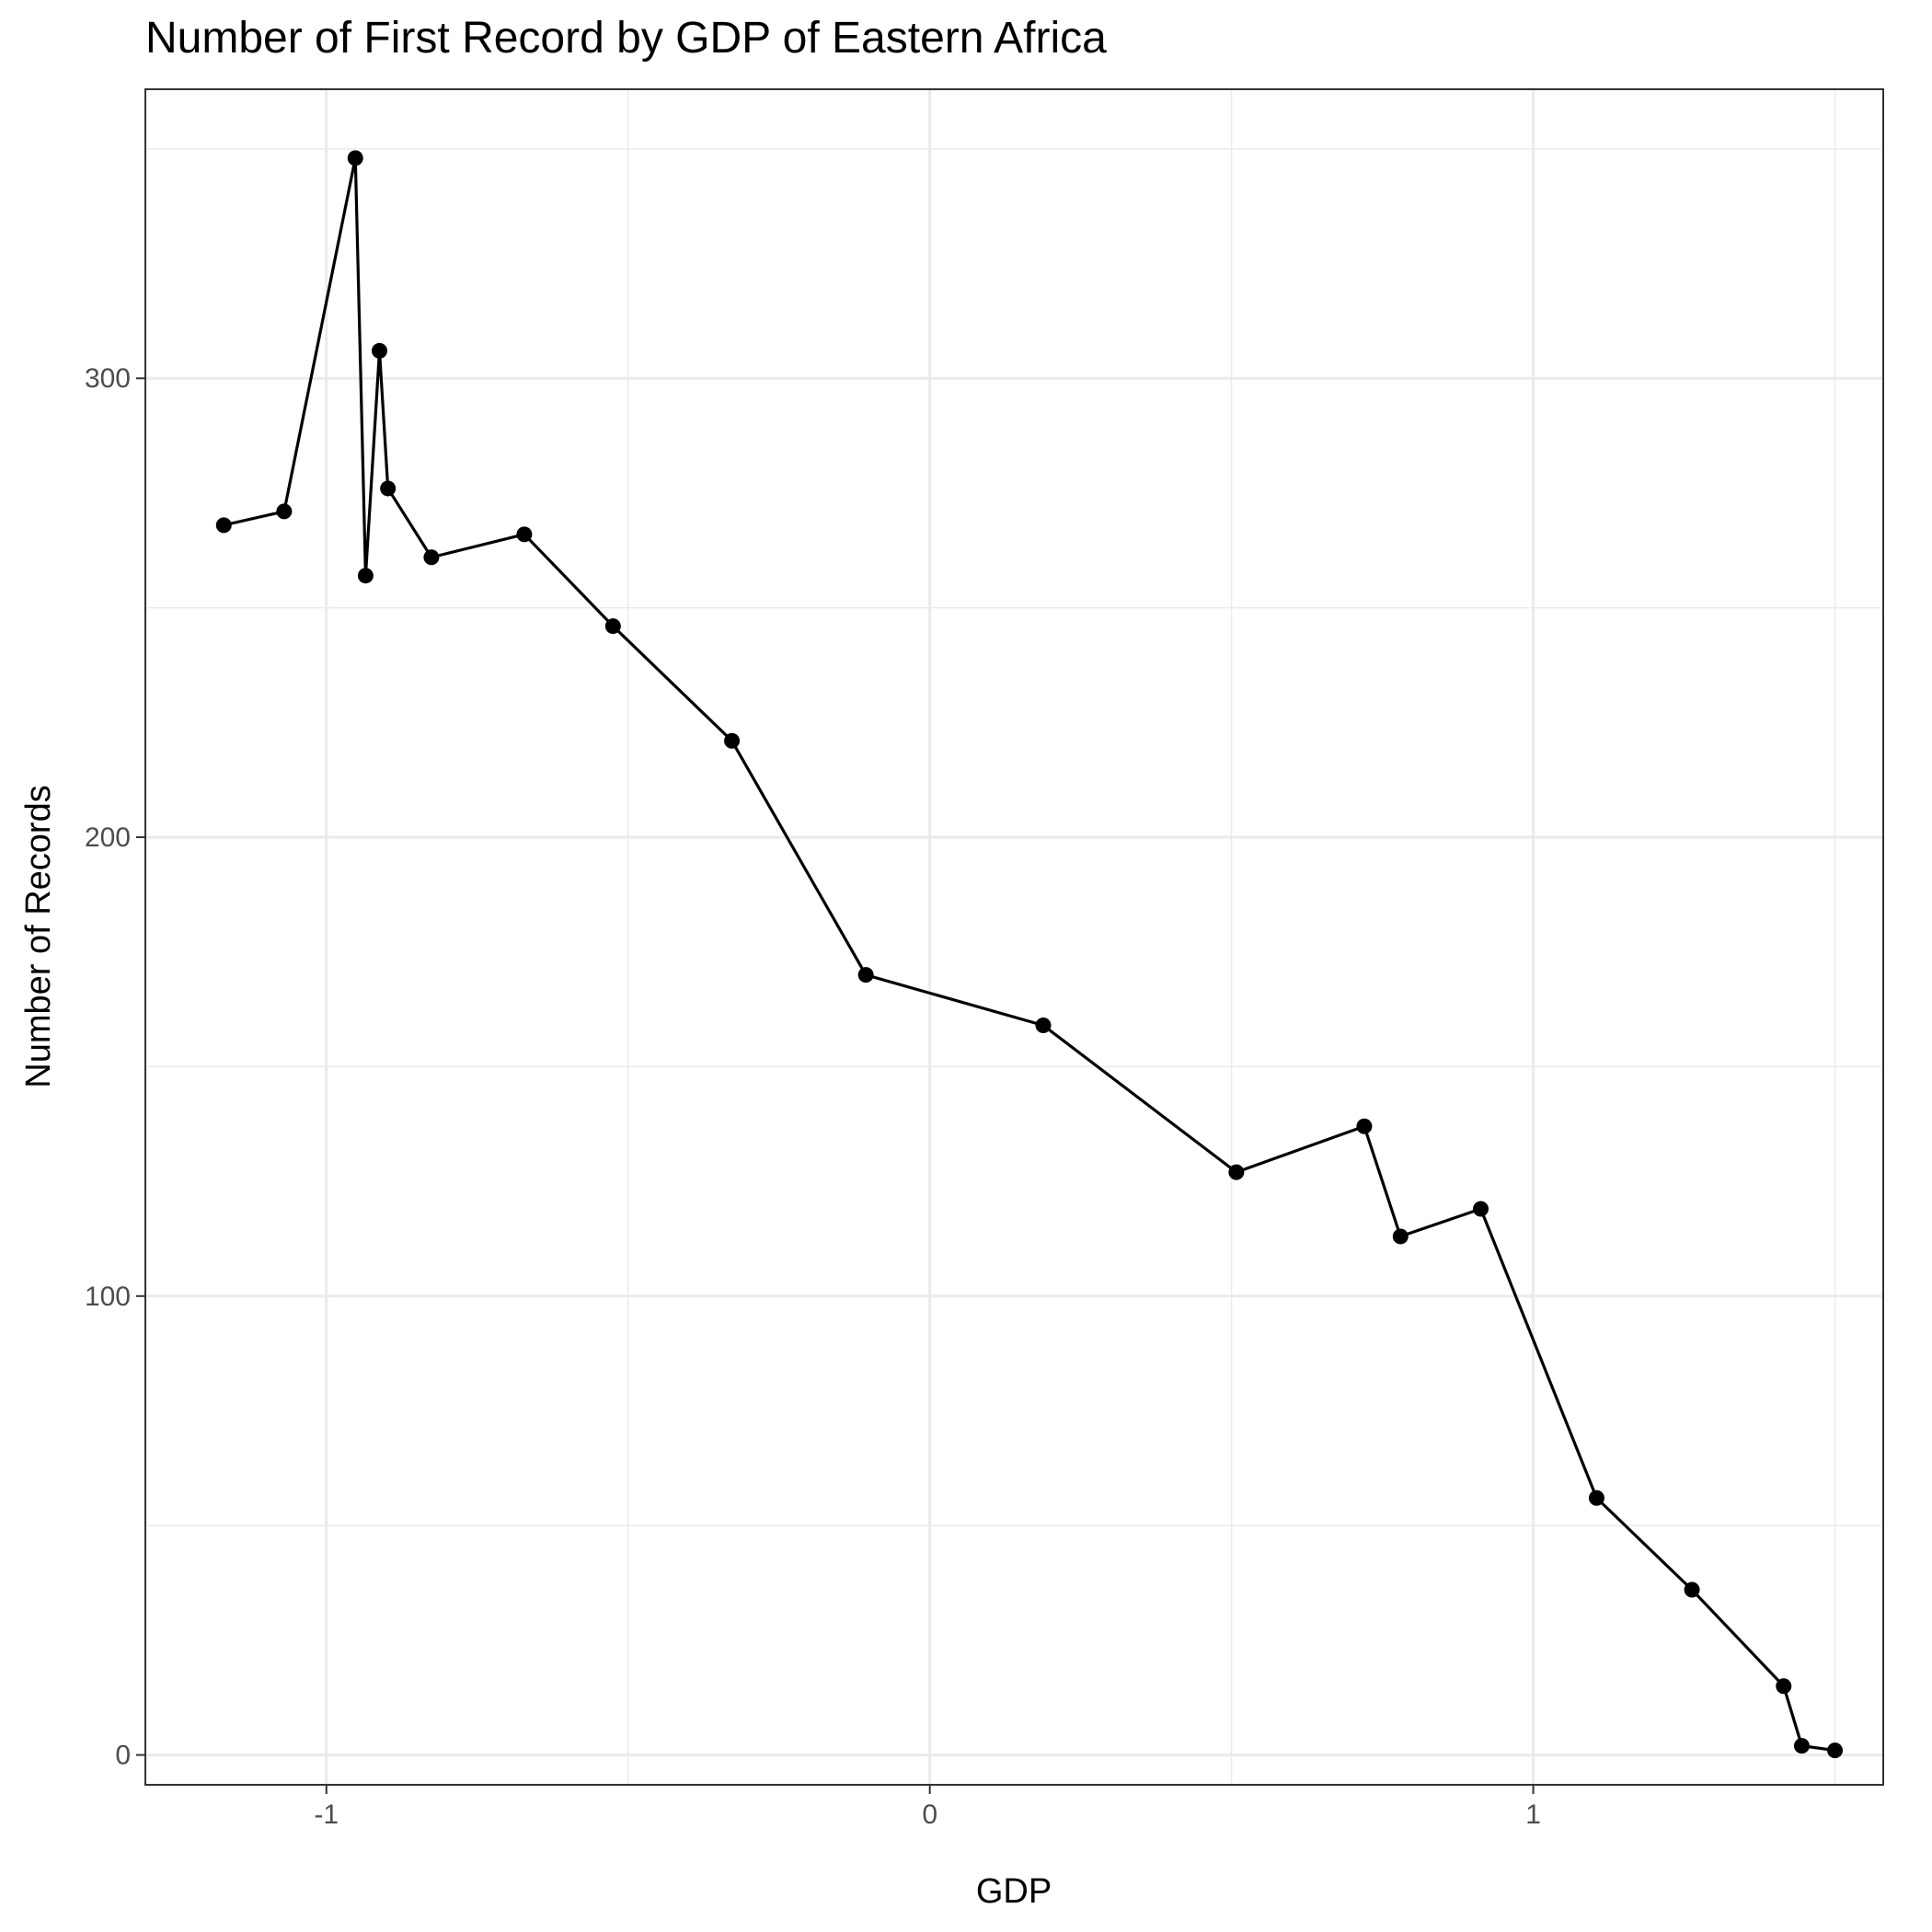 The image size is (1932, 1932). Describe the element at coordinates (1014, 1891) in the screenshot. I see `x-axis-title: GDP` at that location.